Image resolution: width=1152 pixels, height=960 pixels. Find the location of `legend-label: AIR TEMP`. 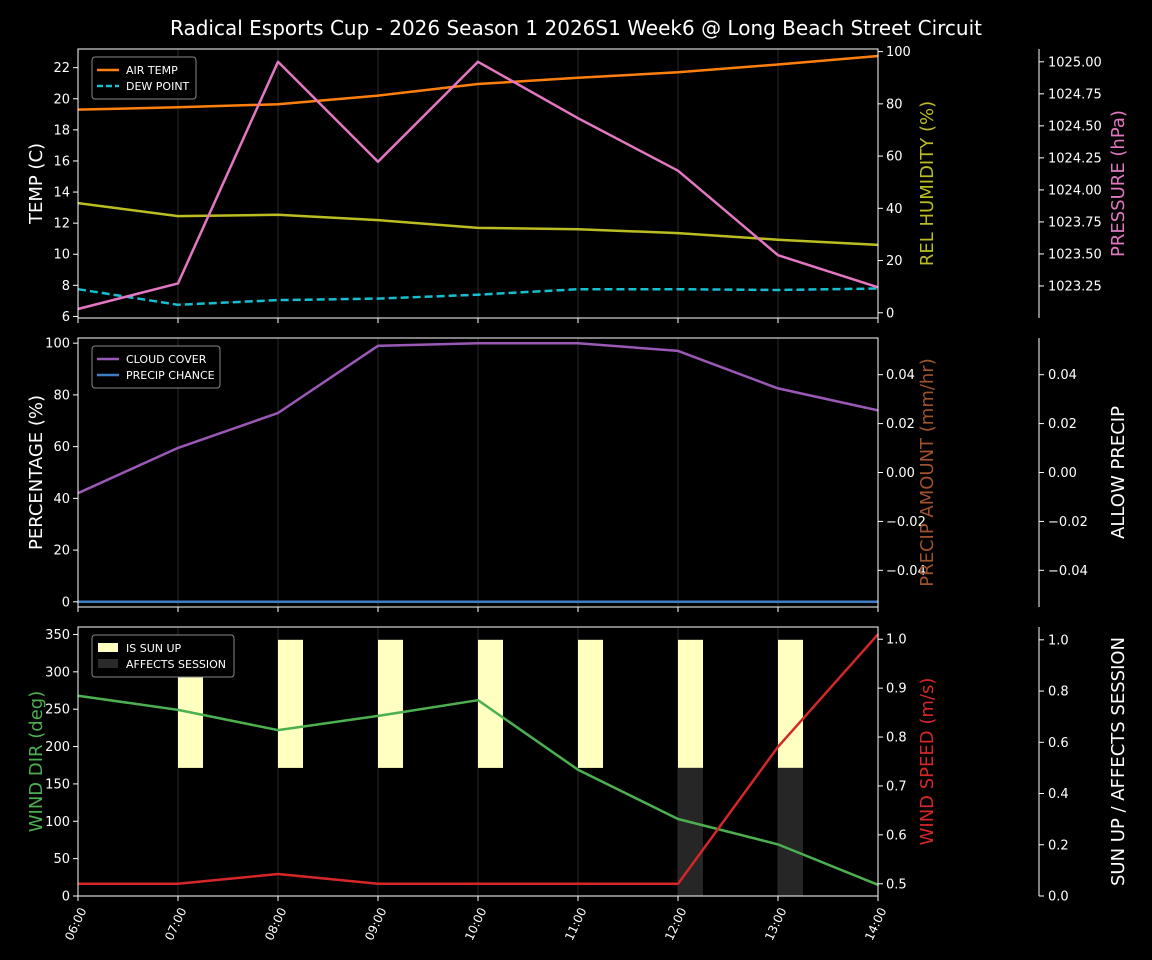

legend-label: AIR TEMP is located at coordinates (152, 70).